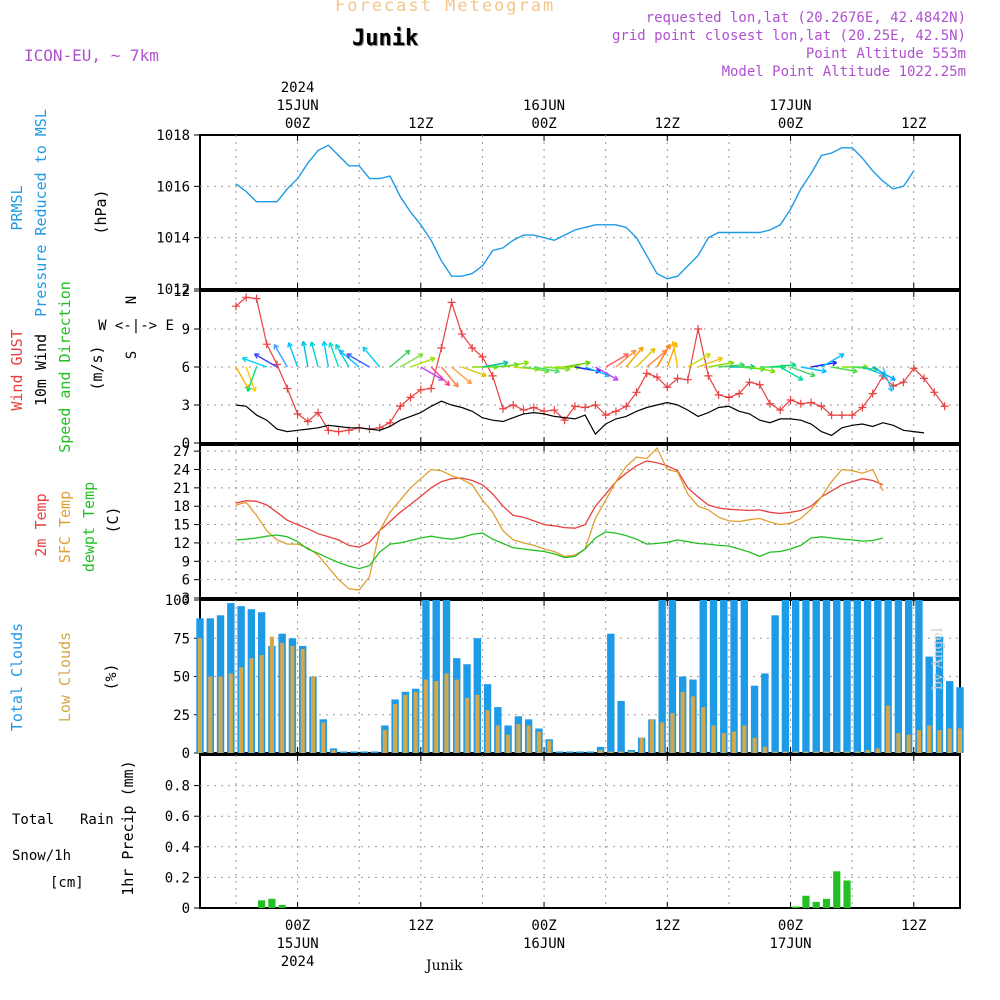 Image resolution: width=1000 pixels, height=1000 pixels. Describe the element at coordinates (186, 368) in the screenshot. I see `y-tick-label: 6` at that location.